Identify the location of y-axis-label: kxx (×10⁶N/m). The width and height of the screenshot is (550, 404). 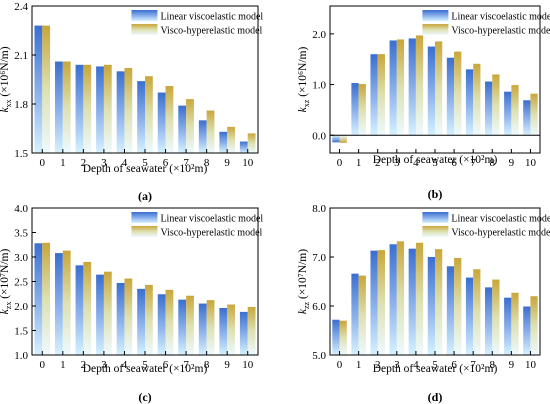
(6, 79).